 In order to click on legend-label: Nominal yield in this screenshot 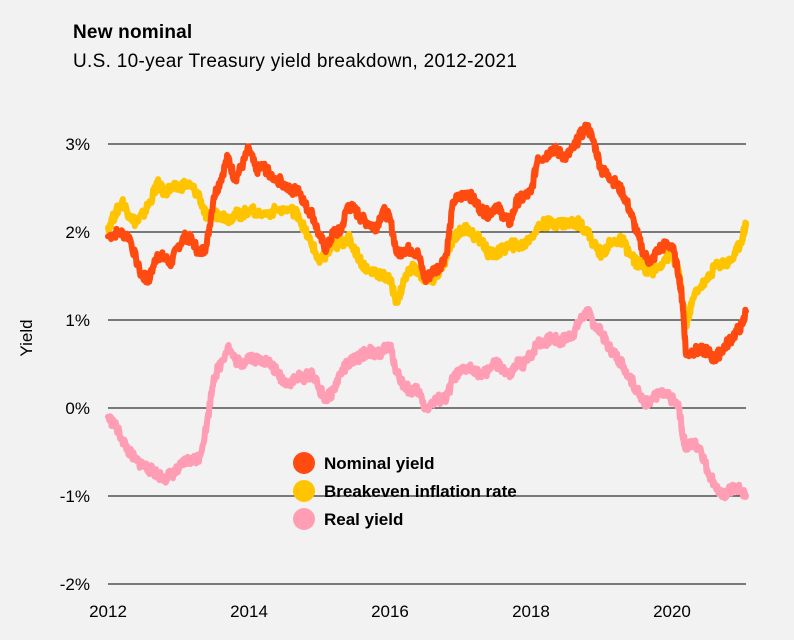, I will do `click(379, 463)`.